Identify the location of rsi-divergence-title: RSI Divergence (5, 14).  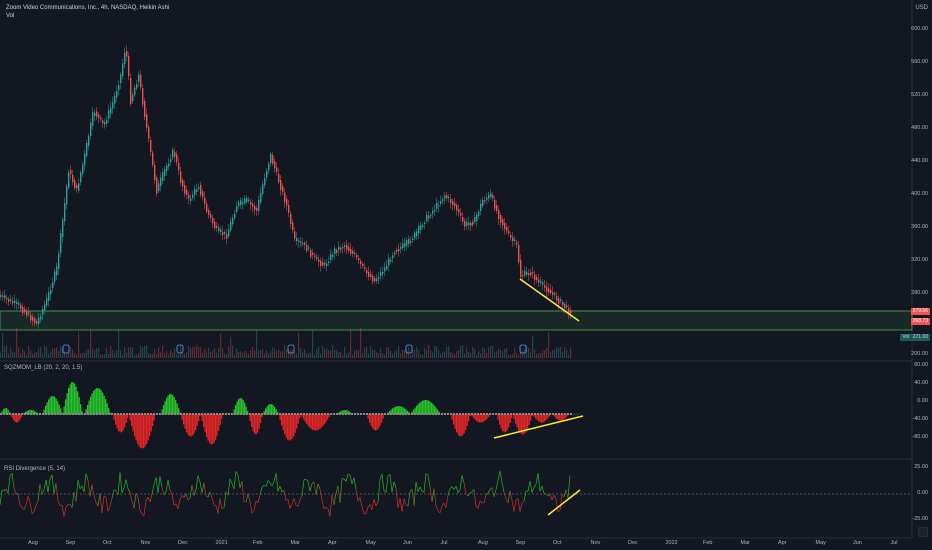
(35, 469).